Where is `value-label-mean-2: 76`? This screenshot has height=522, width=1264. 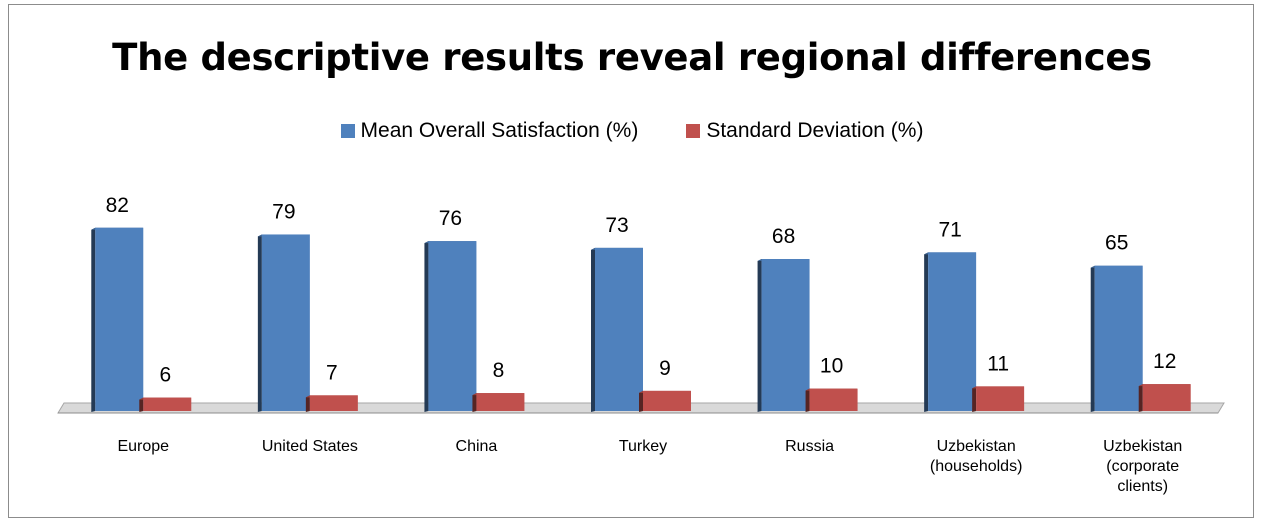
value-label-mean-2: 76 is located at coordinates (450, 218).